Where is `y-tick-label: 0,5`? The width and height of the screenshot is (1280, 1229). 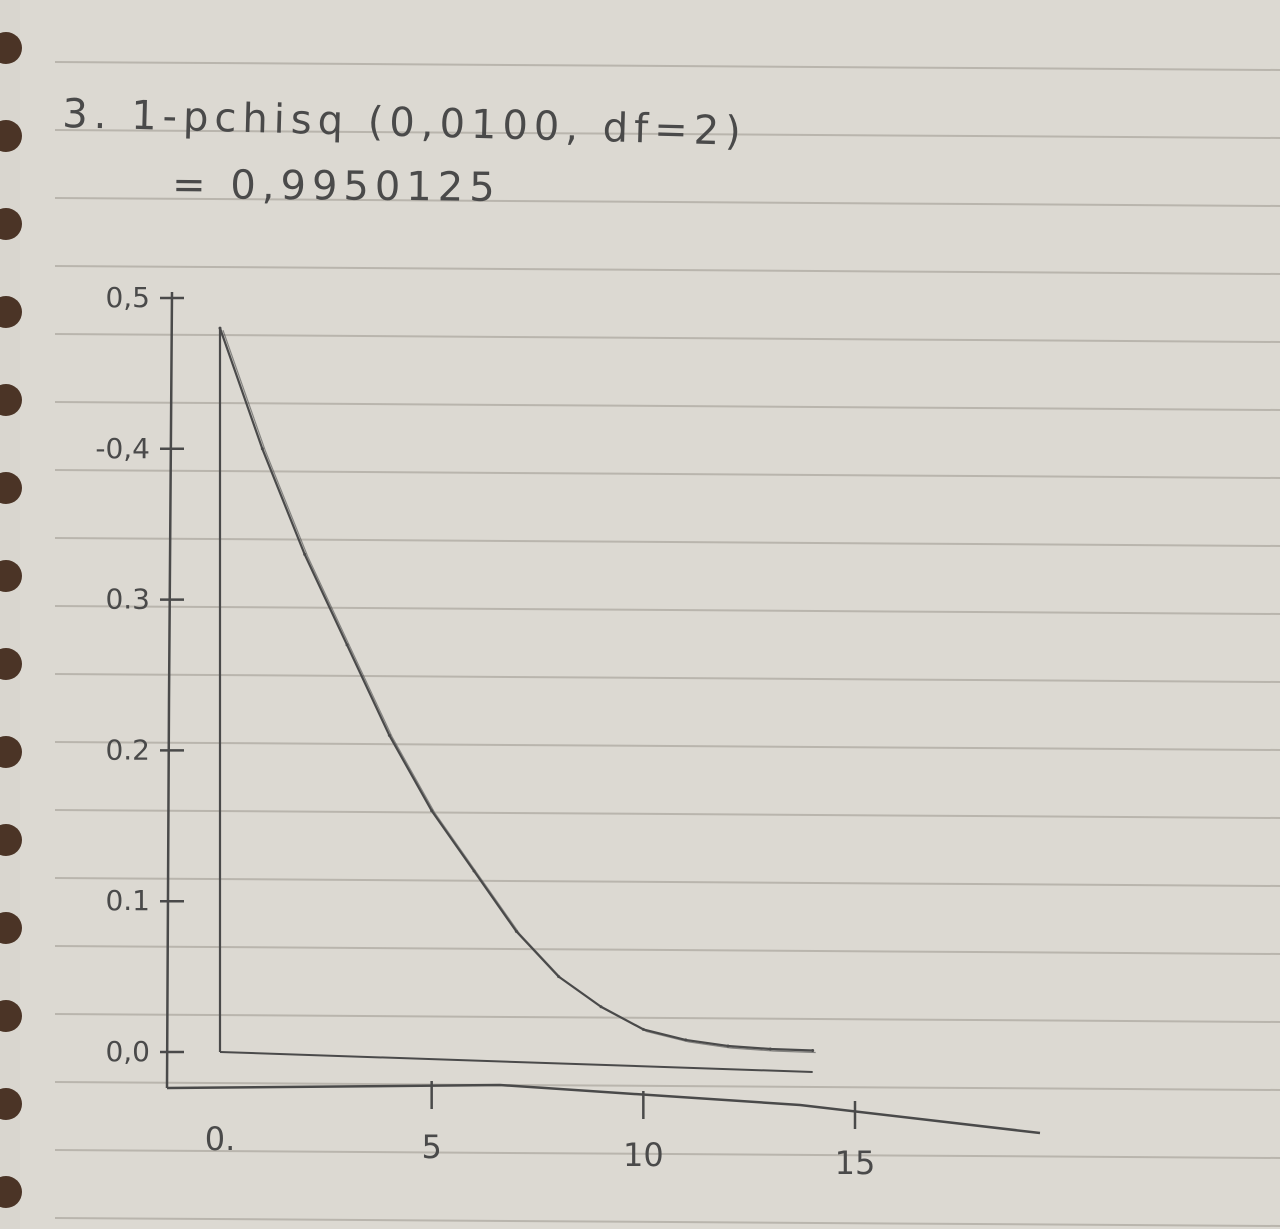
y-tick-label: 0,5 is located at coordinates (127, 297).